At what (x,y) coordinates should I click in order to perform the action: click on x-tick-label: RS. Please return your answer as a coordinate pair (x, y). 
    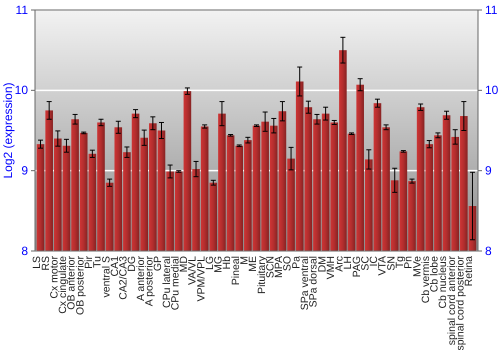
    Looking at the image, I should click on (46, 263).